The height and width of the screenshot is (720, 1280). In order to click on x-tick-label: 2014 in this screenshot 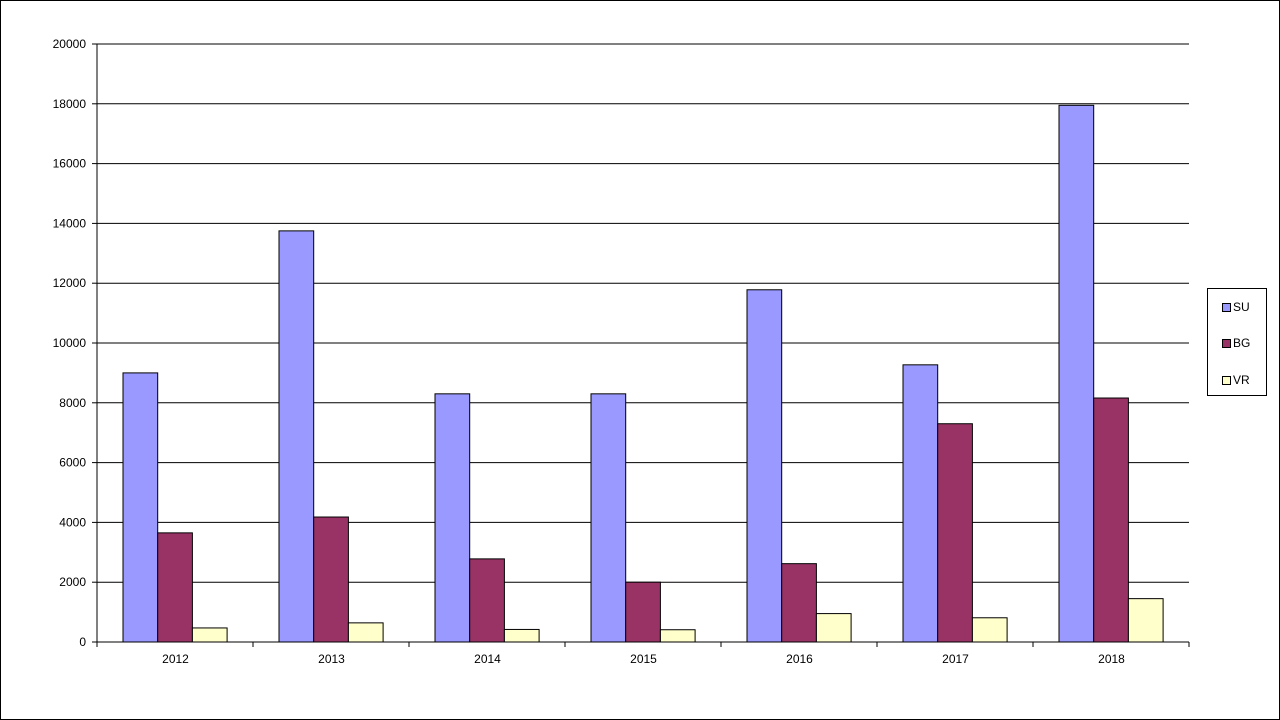, I will do `click(487, 659)`.